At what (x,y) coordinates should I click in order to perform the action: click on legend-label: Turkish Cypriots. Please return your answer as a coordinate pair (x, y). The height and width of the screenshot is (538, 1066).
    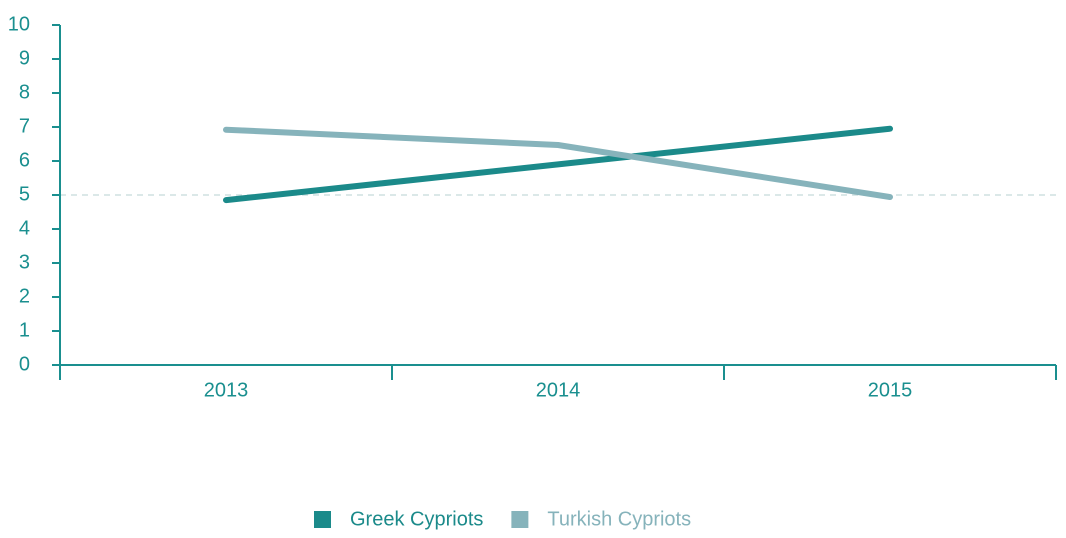
    Looking at the image, I should click on (619, 519).